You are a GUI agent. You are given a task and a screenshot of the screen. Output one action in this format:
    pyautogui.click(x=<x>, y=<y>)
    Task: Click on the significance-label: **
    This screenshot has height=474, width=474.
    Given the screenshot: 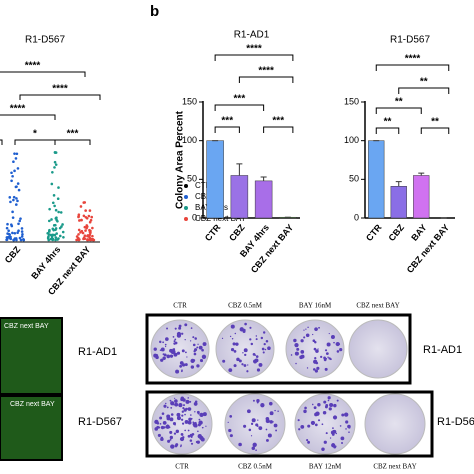 What is the action you would take?
    pyautogui.click(x=424, y=82)
    